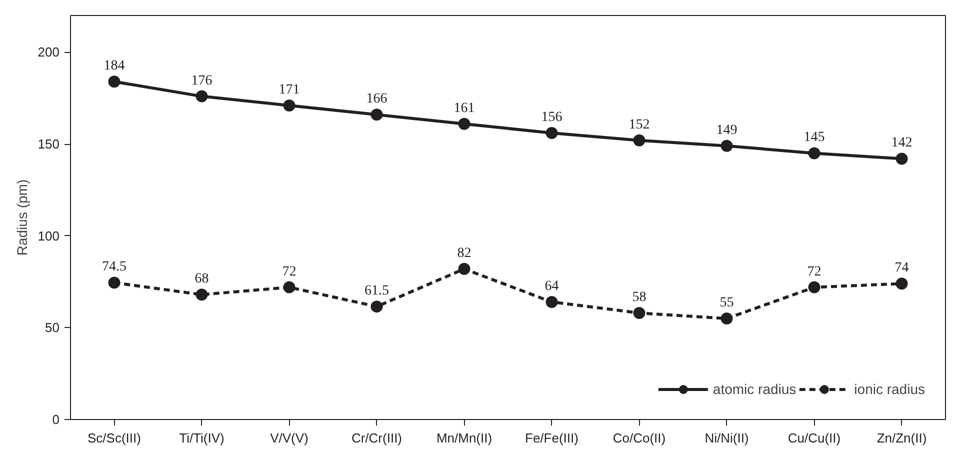  I want to click on x-tick-label: Fe/Fe(III), so click(551, 438).